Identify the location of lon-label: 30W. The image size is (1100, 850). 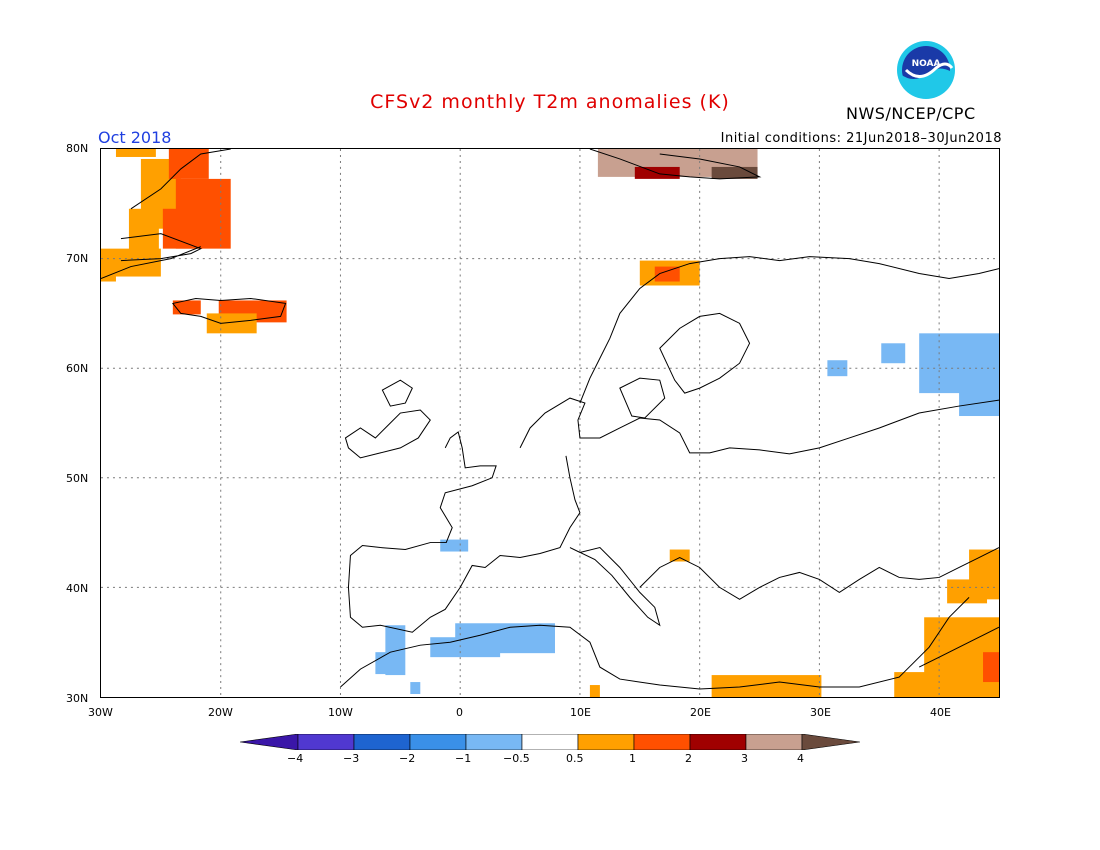
(100, 712).